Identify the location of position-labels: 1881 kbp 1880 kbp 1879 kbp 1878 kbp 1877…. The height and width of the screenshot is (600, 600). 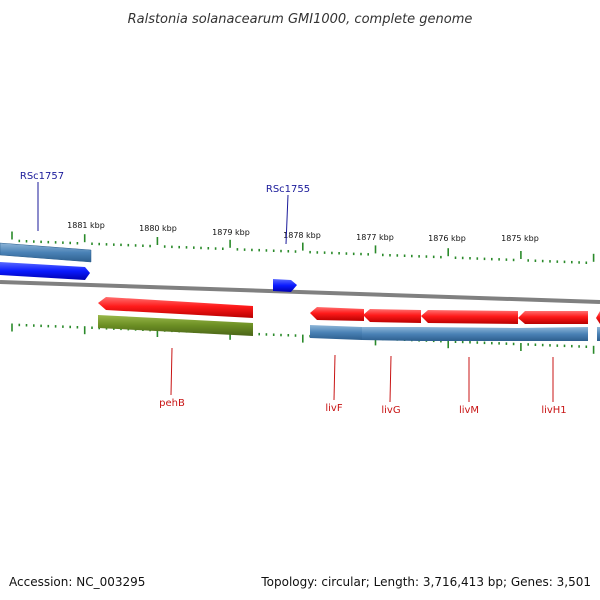
(303, 232).